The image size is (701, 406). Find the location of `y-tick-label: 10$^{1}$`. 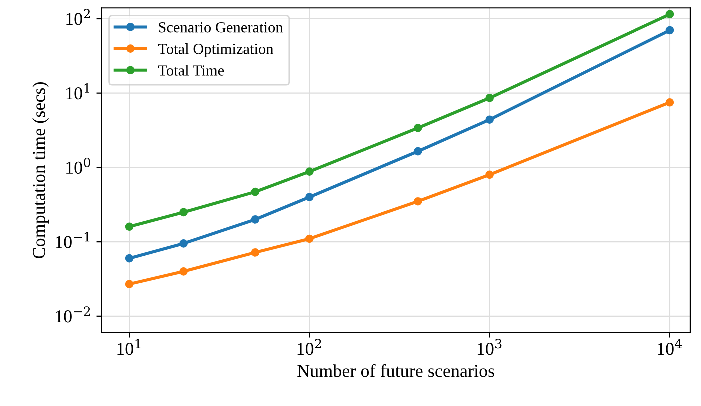

y-tick-label: 10$^{1}$ is located at coordinates (78, 92).